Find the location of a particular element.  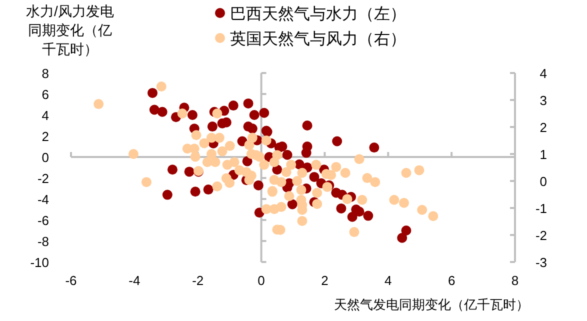

x-axis-title: 天然气发电同期变化（亿千瓦时） is located at coordinates (431, 304).